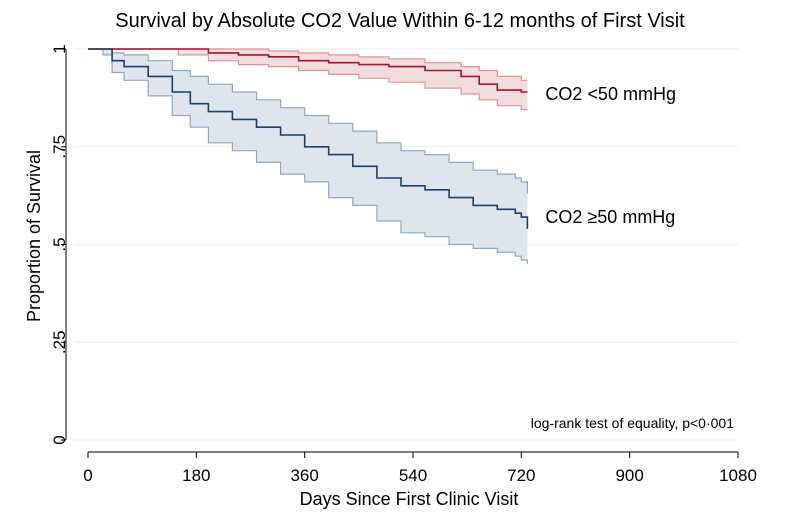 The image size is (791, 516). What do you see at coordinates (610, 155) in the screenshot?
I see `series-labels: CO2 <50 mmHg CO2 ≥50 mmHg` at bounding box center [610, 155].